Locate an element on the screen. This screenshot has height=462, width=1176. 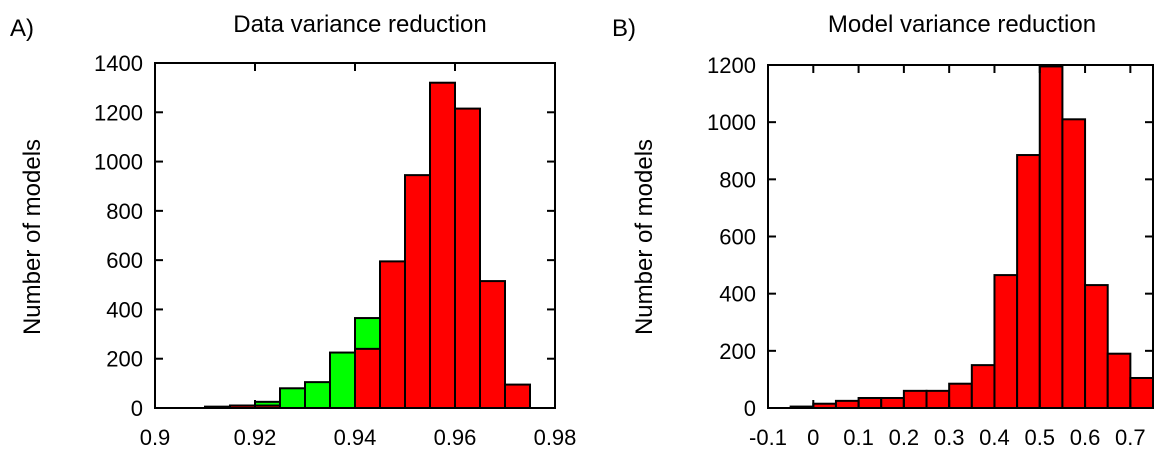
x-tick-label: 0.2 is located at coordinates (904, 437).